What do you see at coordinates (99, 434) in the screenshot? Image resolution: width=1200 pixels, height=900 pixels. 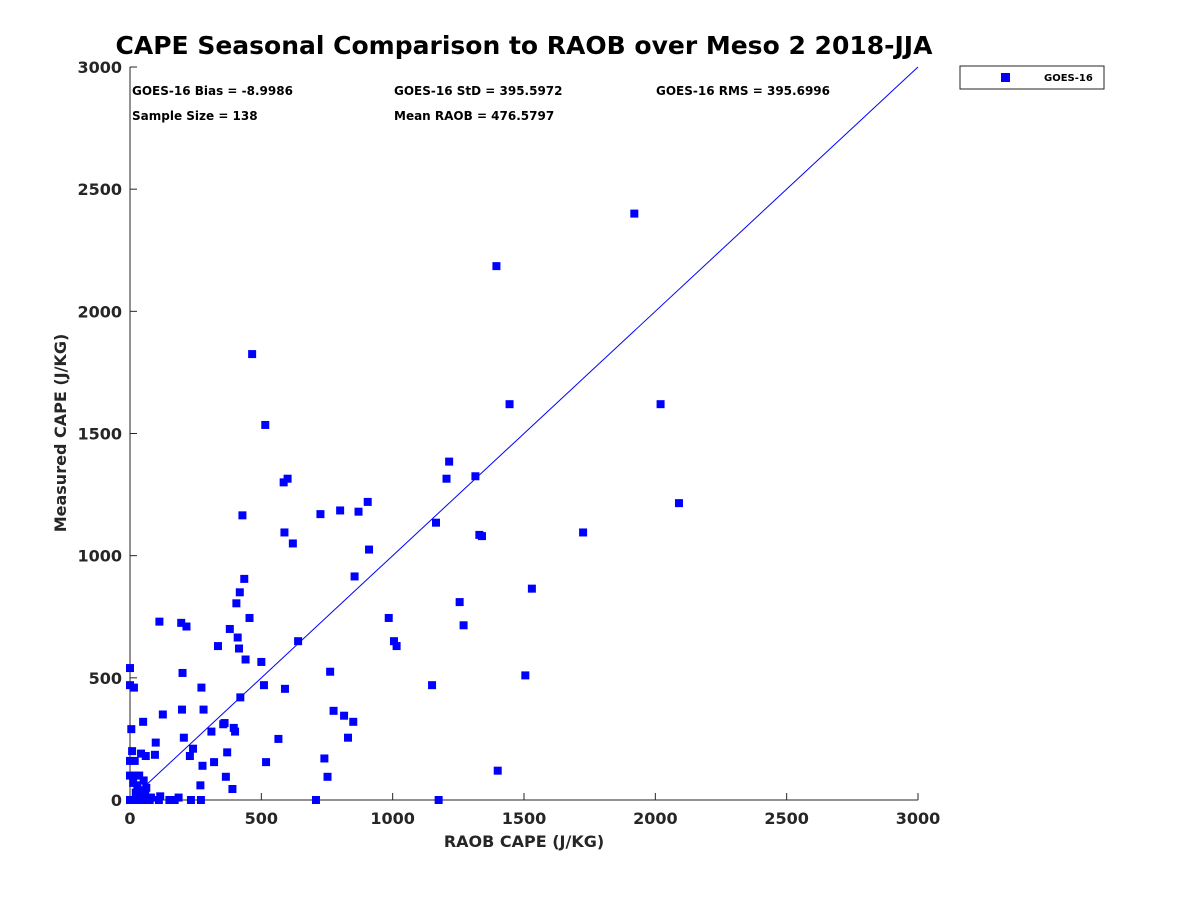 I see `y-tick-label: 1500` at bounding box center [99, 434].